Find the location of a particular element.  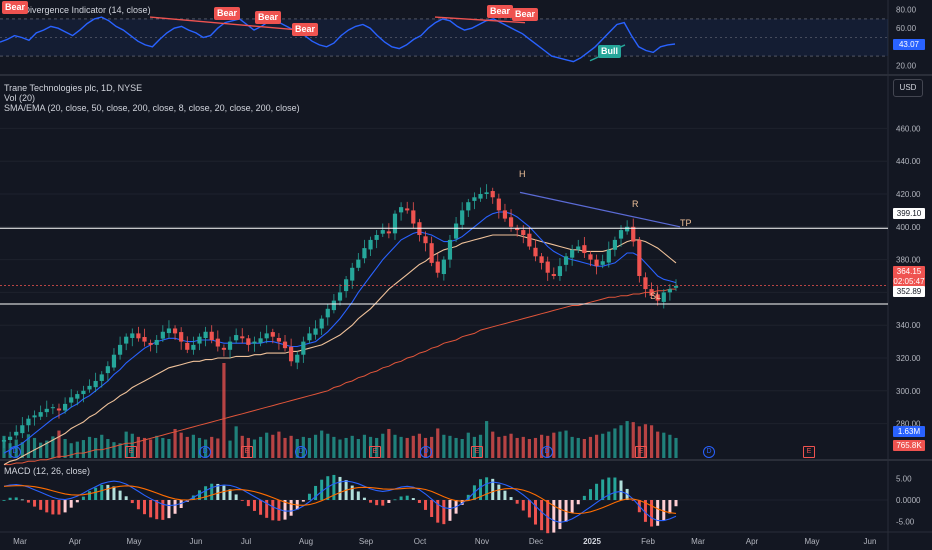

time-axis-label: Mar is located at coordinates (20, 541).